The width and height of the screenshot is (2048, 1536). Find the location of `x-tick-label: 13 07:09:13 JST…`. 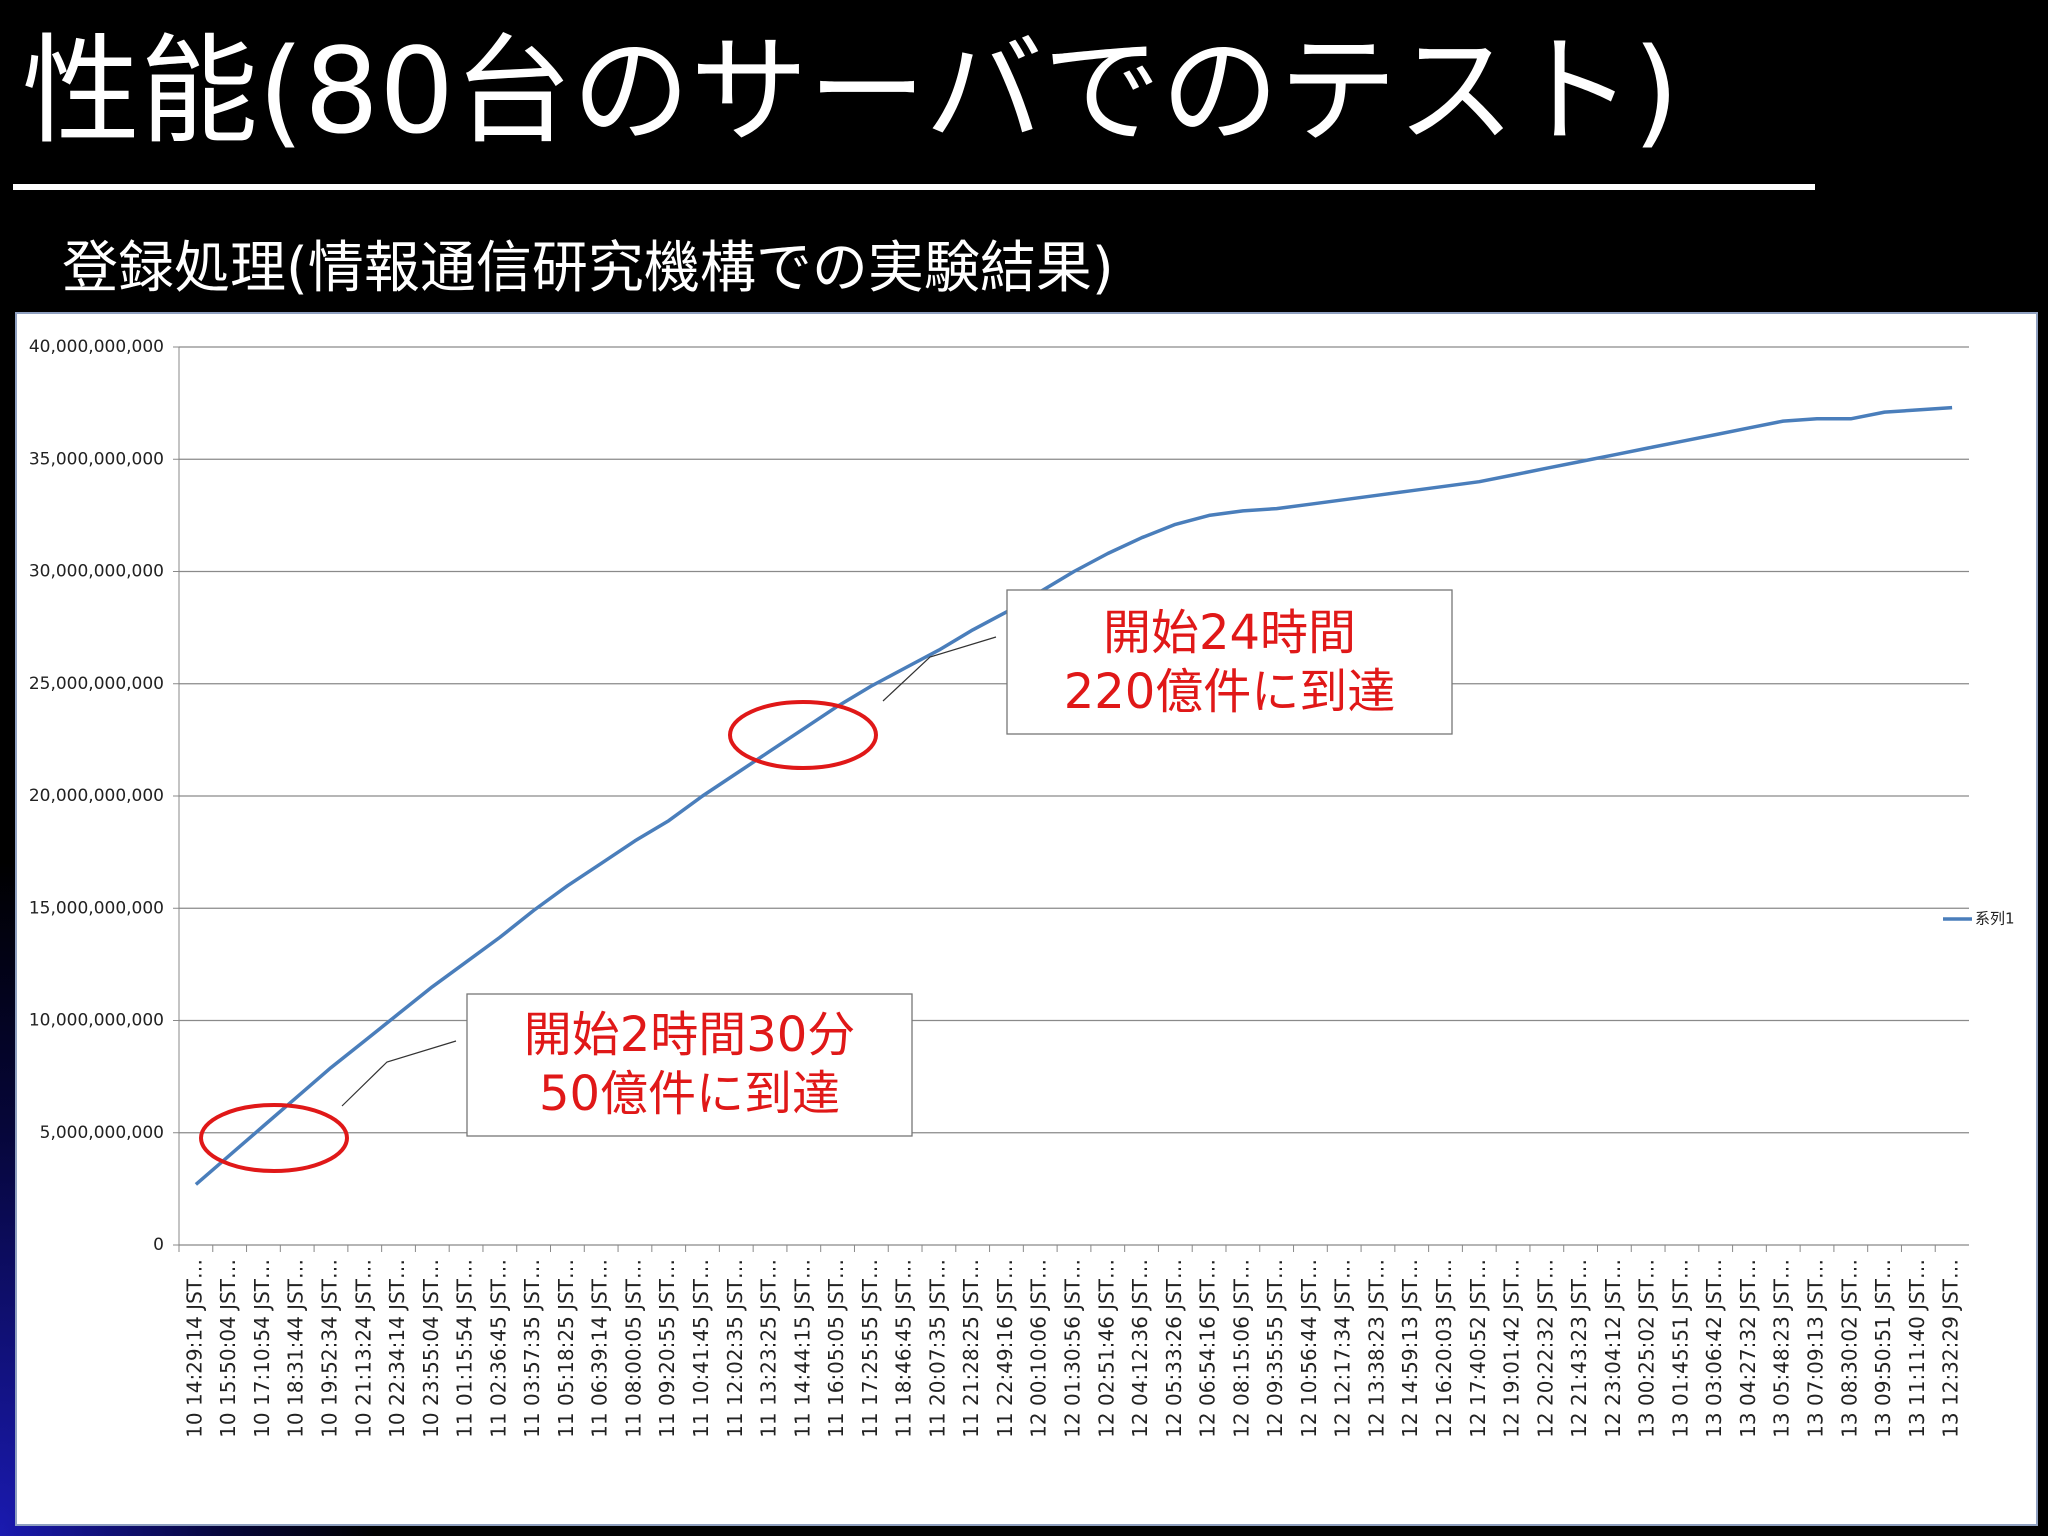

x-tick-label: 13 07:09:13 JST… is located at coordinates (1816, 1348).